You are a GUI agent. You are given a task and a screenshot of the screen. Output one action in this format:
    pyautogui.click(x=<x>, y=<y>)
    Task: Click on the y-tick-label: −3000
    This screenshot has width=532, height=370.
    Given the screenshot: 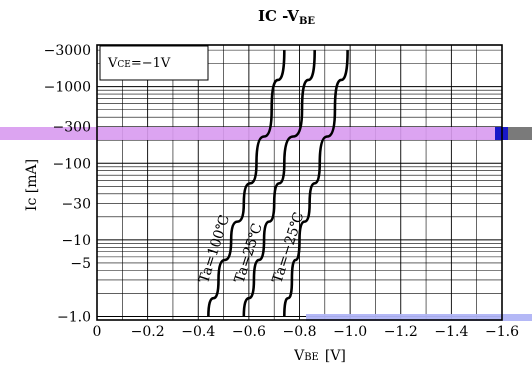 What is the action you would take?
    pyautogui.click(x=67, y=51)
    